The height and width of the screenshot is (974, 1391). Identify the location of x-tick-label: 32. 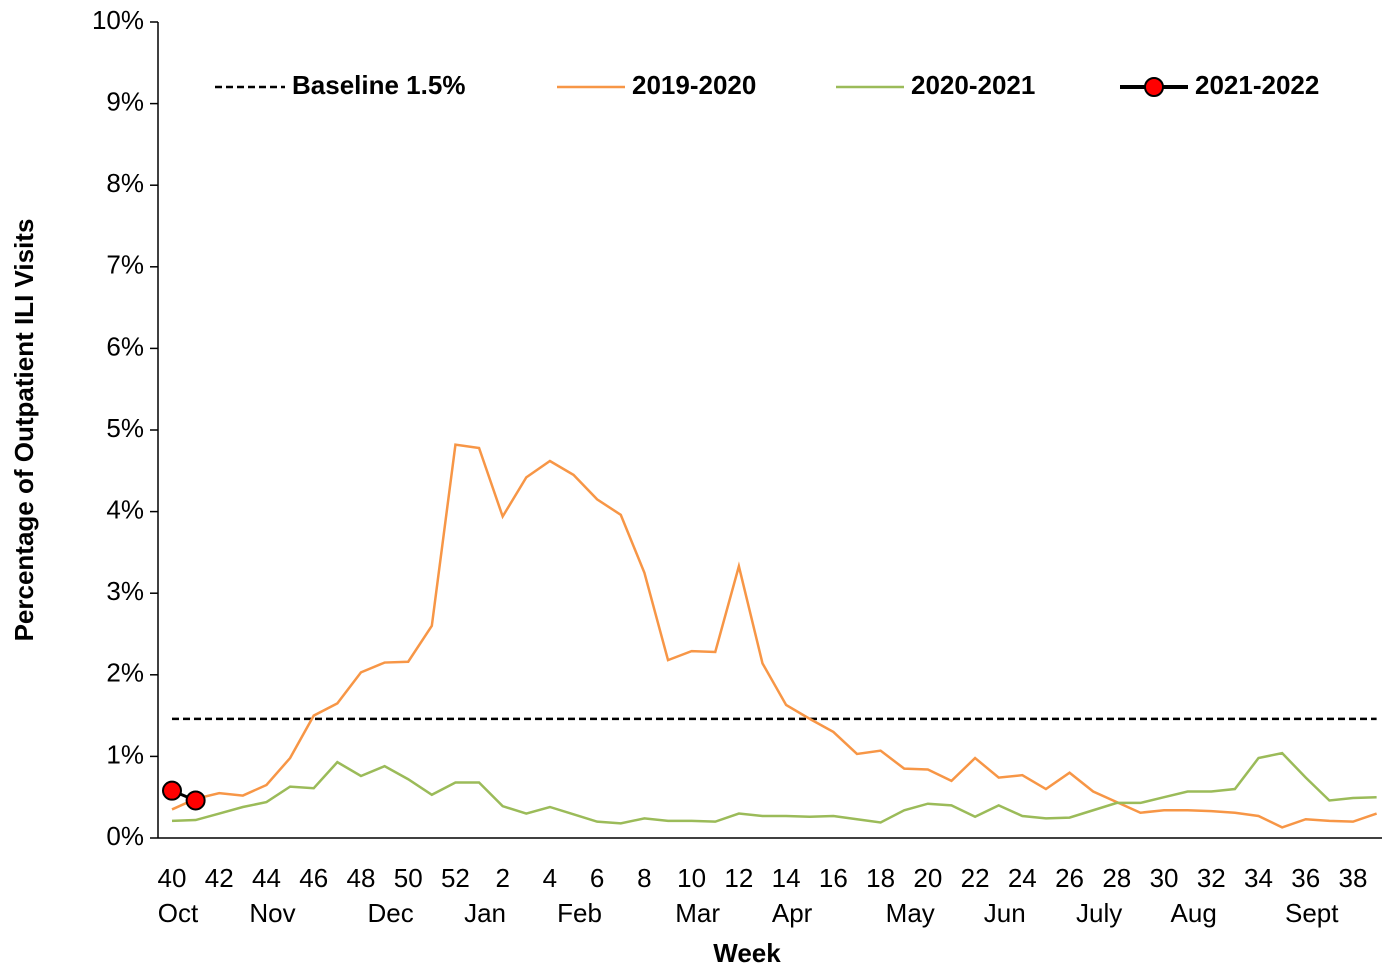
(1211, 878).